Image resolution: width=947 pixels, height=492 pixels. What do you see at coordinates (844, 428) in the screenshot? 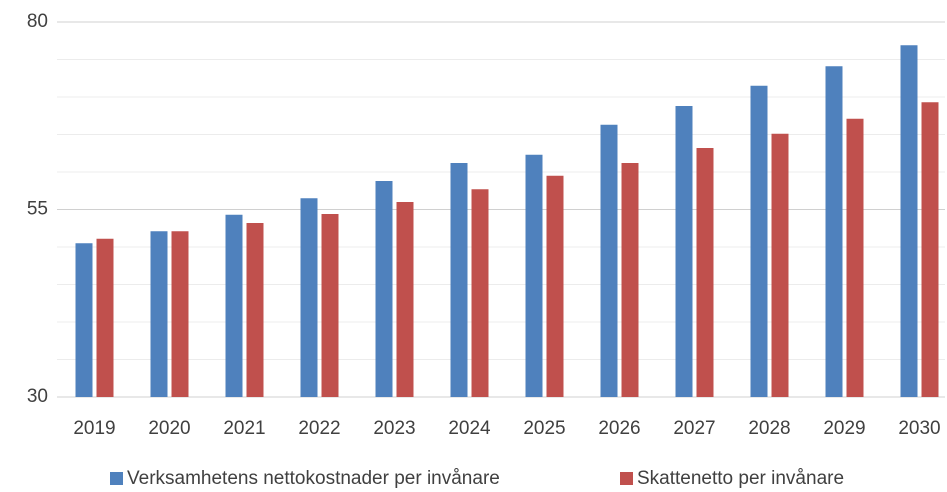
I see `x-tick-label: 2029` at bounding box center [844, 428].